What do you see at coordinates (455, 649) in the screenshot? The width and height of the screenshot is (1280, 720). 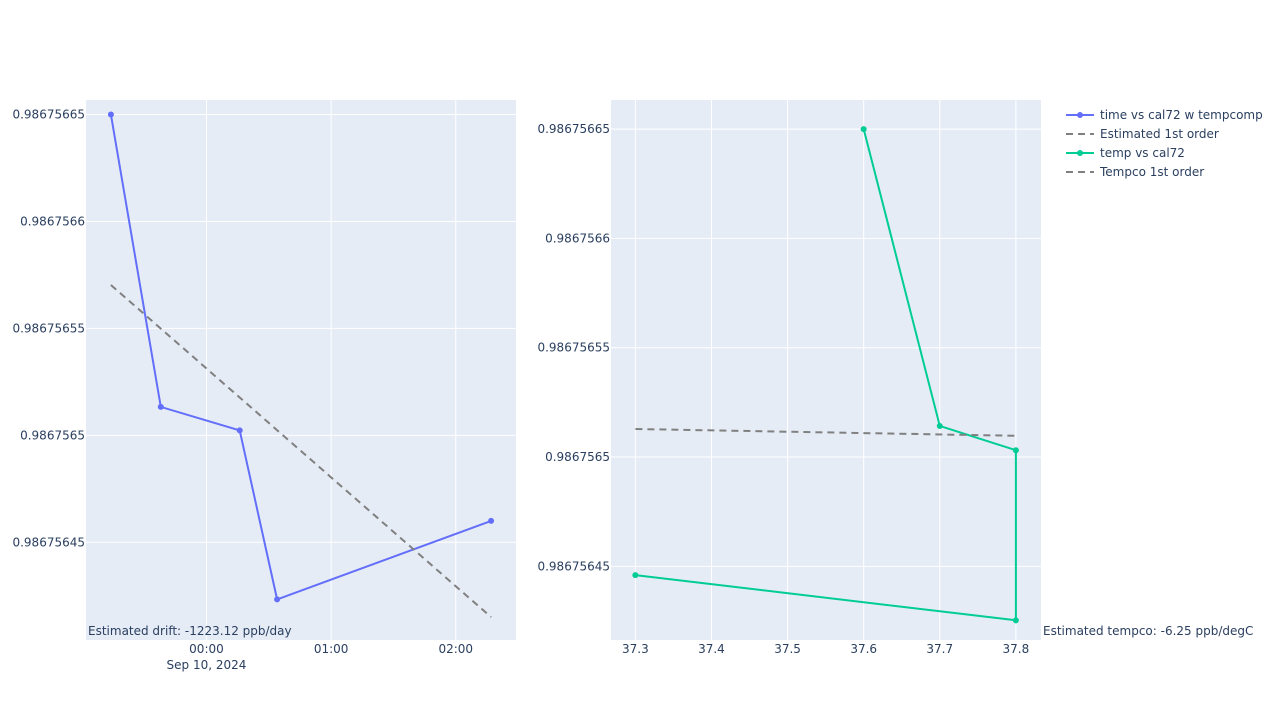 I see `x-tick-label: 02:00` at bounding box center [455, 649].